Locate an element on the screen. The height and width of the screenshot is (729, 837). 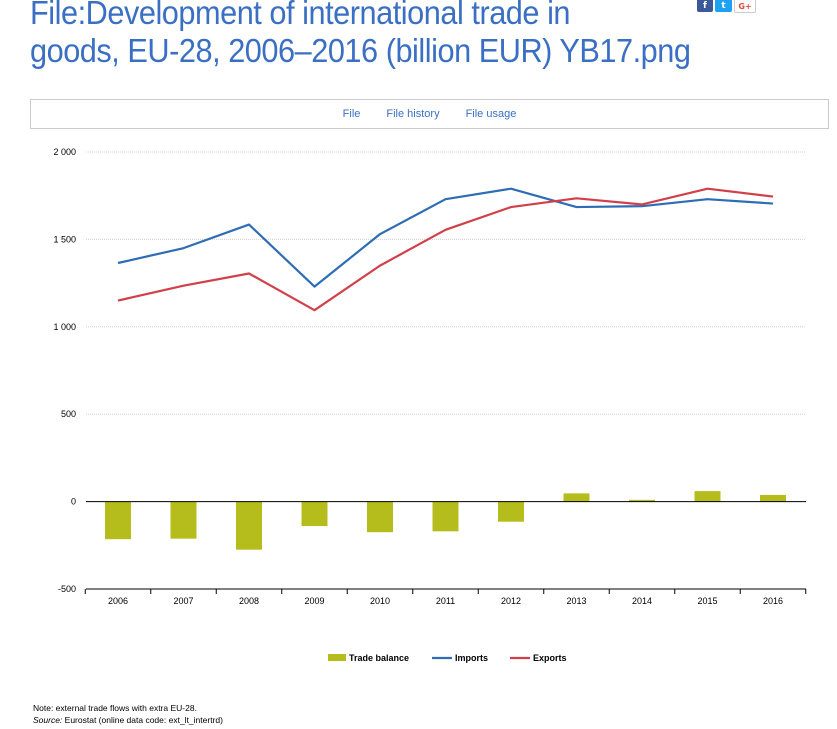
legend-swatch-trade-balance is located at coordinates (337, 657).